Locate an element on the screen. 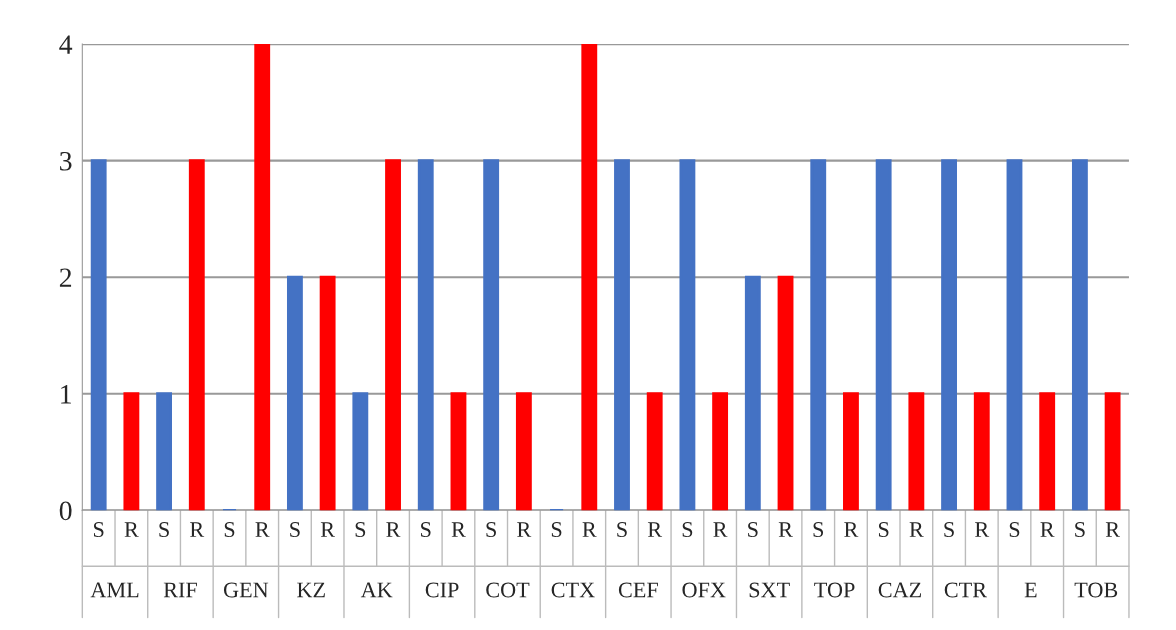  text: E is located at coordinates (1030, 590).